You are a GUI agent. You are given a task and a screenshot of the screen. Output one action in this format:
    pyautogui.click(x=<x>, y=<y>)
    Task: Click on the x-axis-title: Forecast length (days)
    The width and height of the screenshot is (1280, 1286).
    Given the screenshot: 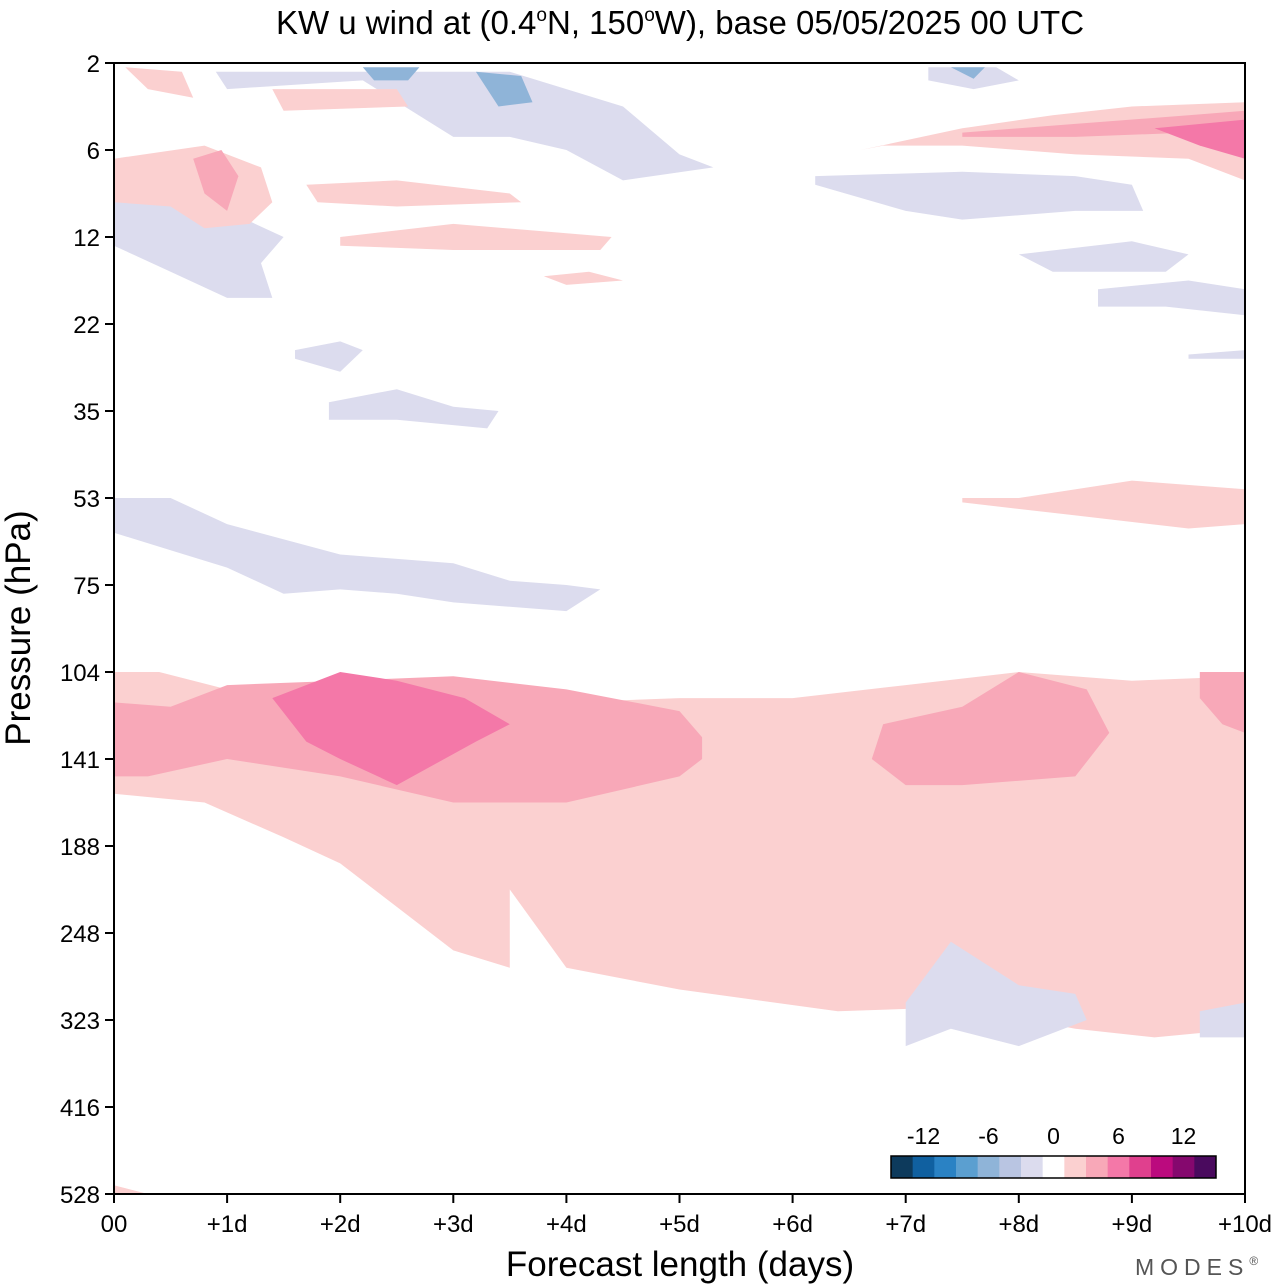 What is the action you would take?
    pyautogui.click(x=680, y=1264)
    